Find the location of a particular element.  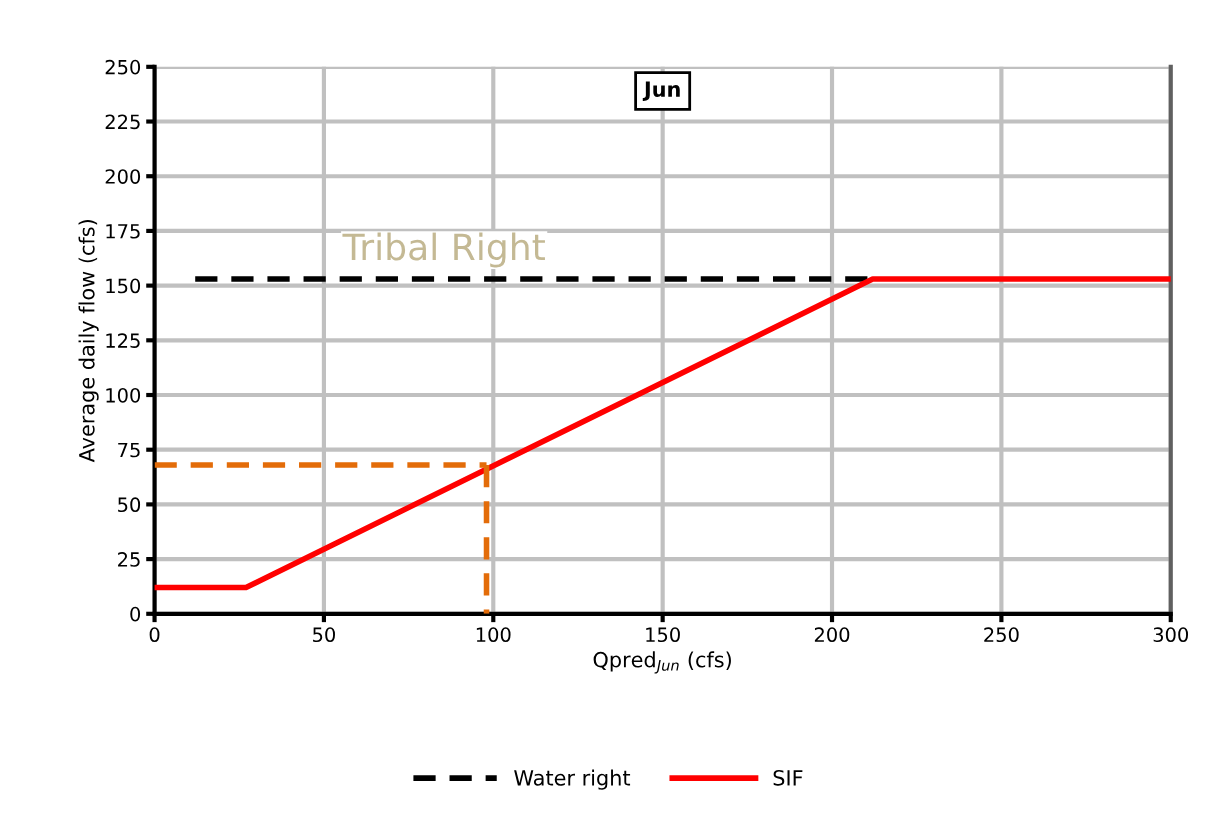

legend-label: Water right is located at coordinates (572, 779).